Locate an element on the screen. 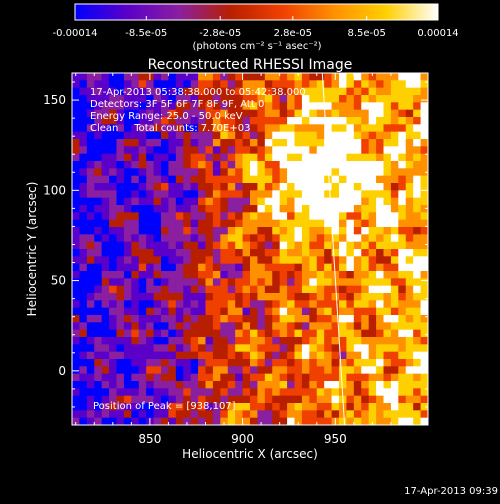  x-tick-label: 950 is located at coordinates (335, 439).